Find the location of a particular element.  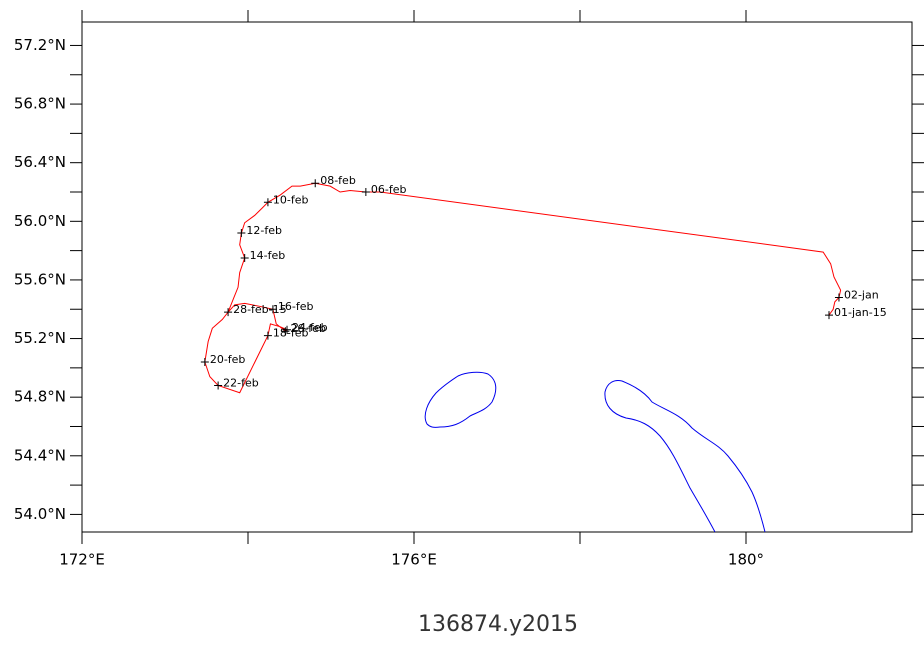

y-tick-label: 54.8°N is located at coordinates (40, 397).